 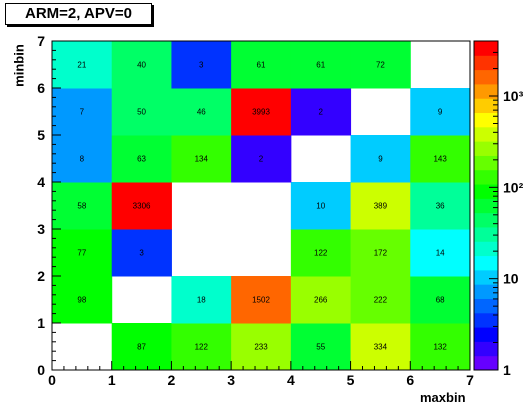 I want to click on cell-value-label: 266, so click(x=321, y=300).